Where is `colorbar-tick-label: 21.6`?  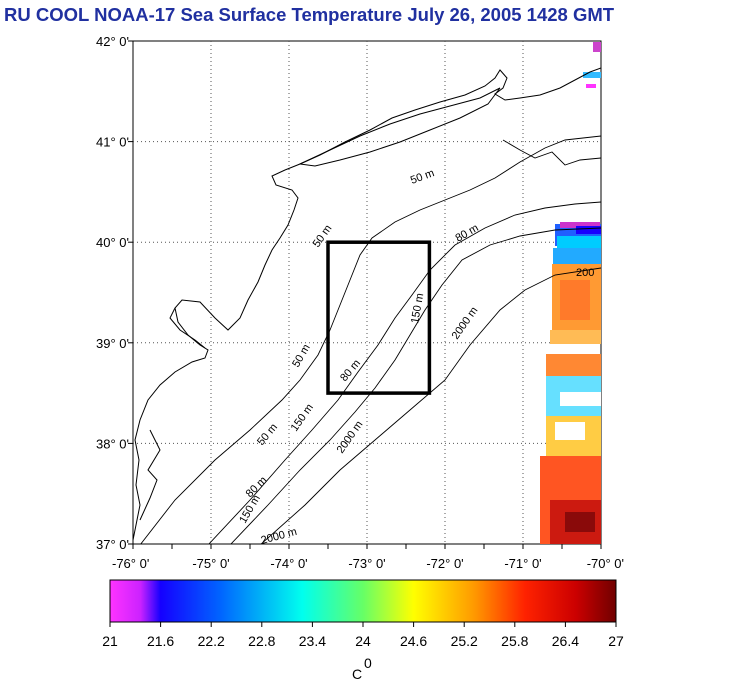 colorbar-tick-label: 21.6 is located at coordinates (160, 641).